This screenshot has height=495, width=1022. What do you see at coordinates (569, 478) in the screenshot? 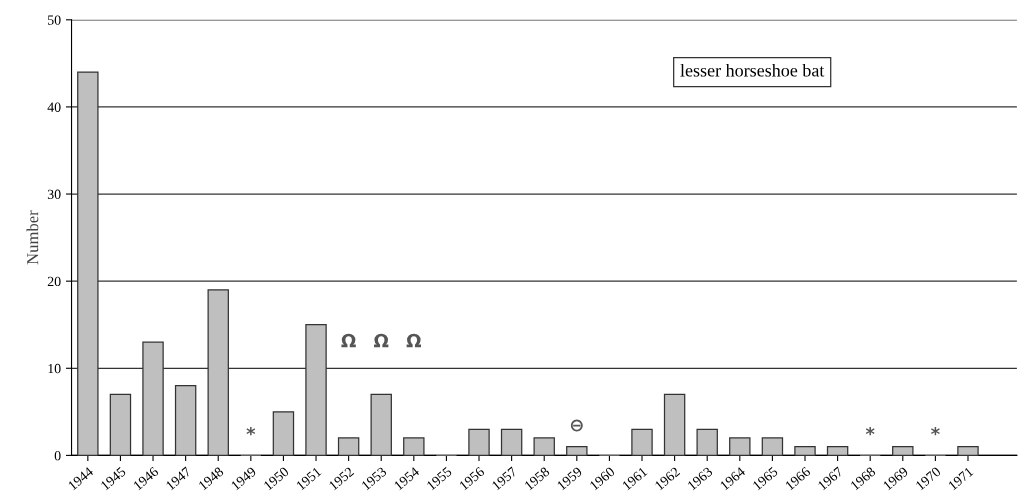
I see `x-tick-label: 1959` at bounding box center [569, 478].